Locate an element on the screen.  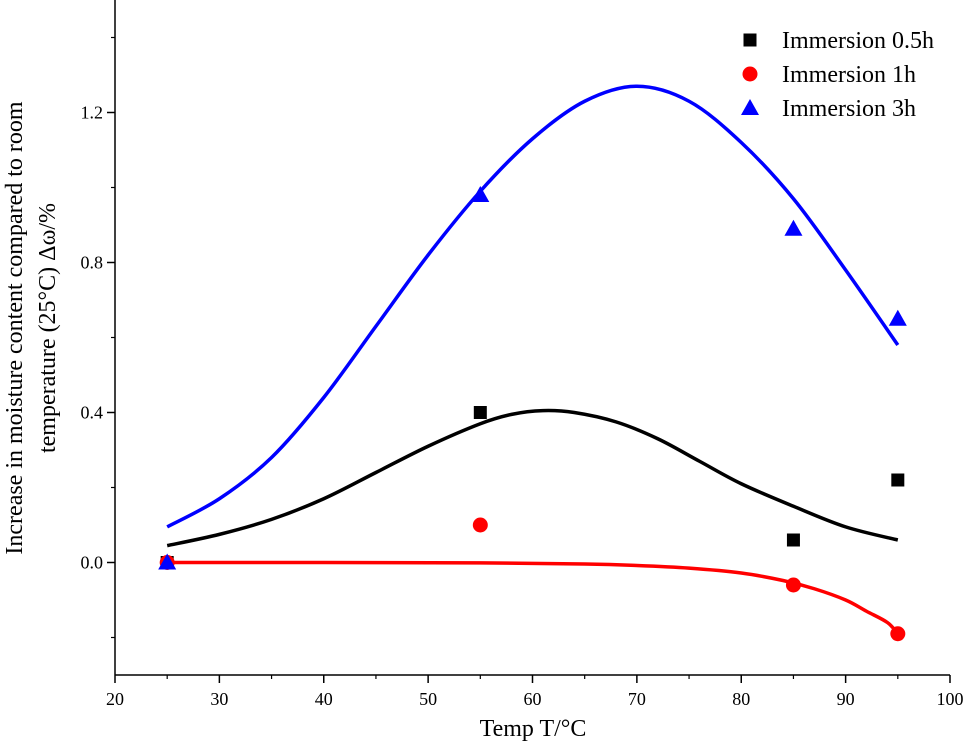
legend-label: Immersion 1h is located at coordinates (849, 75).